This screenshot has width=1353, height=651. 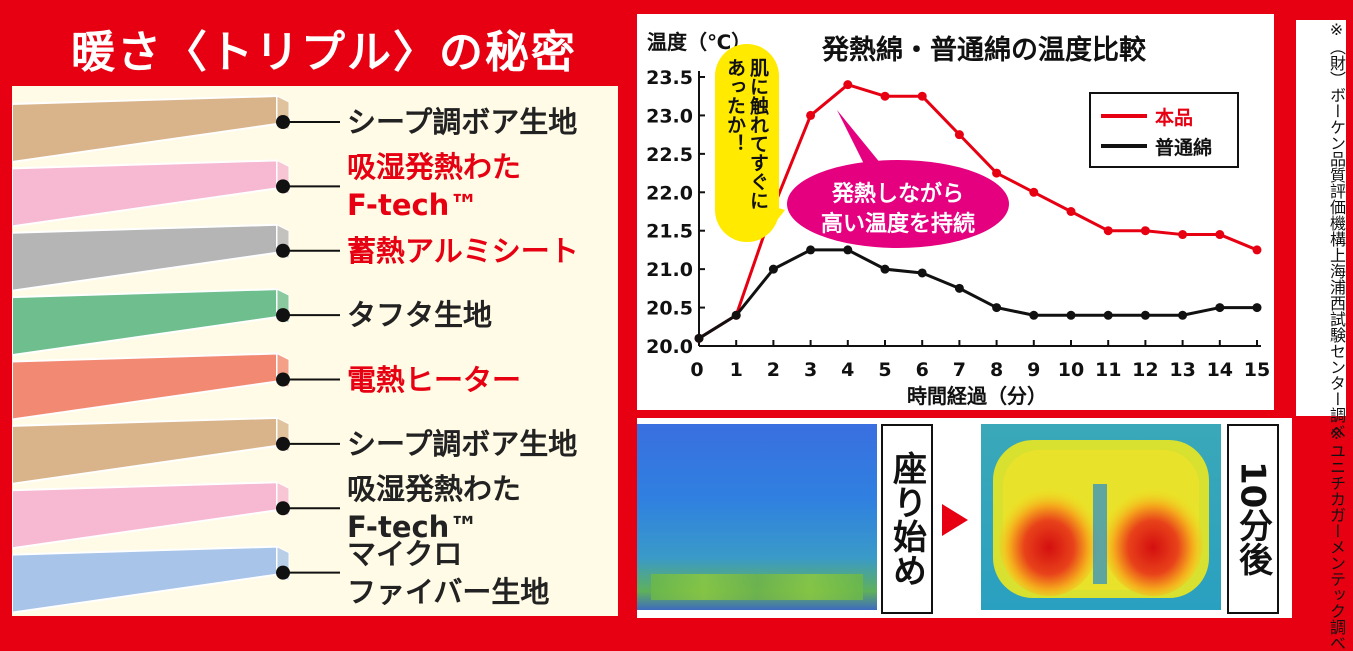 I want to click on layer-label-line: タフタ生地, so click(x=420, y=315).